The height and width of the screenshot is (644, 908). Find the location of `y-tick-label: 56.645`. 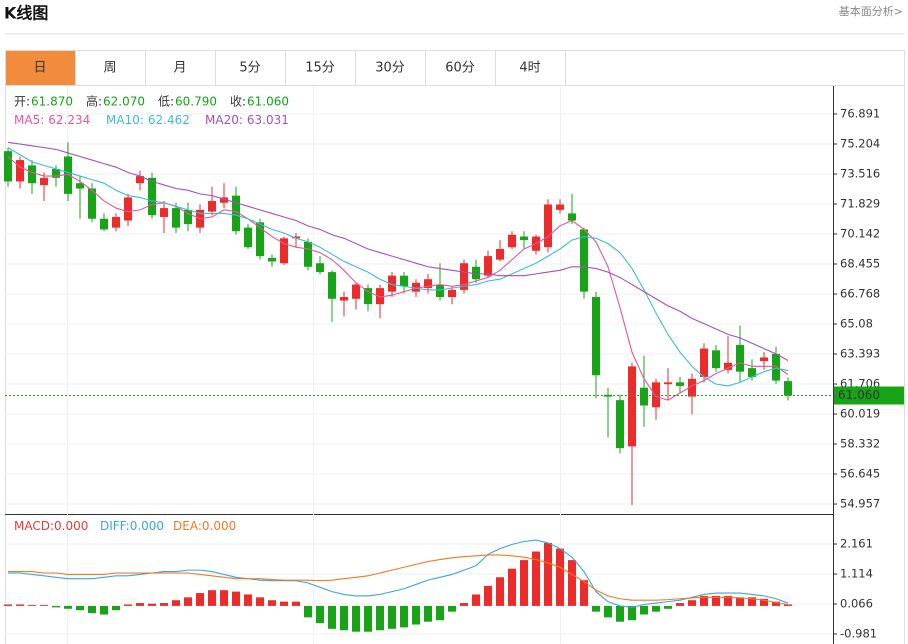

y-tick-label: 56.645 is located at coordinates (860, 474).